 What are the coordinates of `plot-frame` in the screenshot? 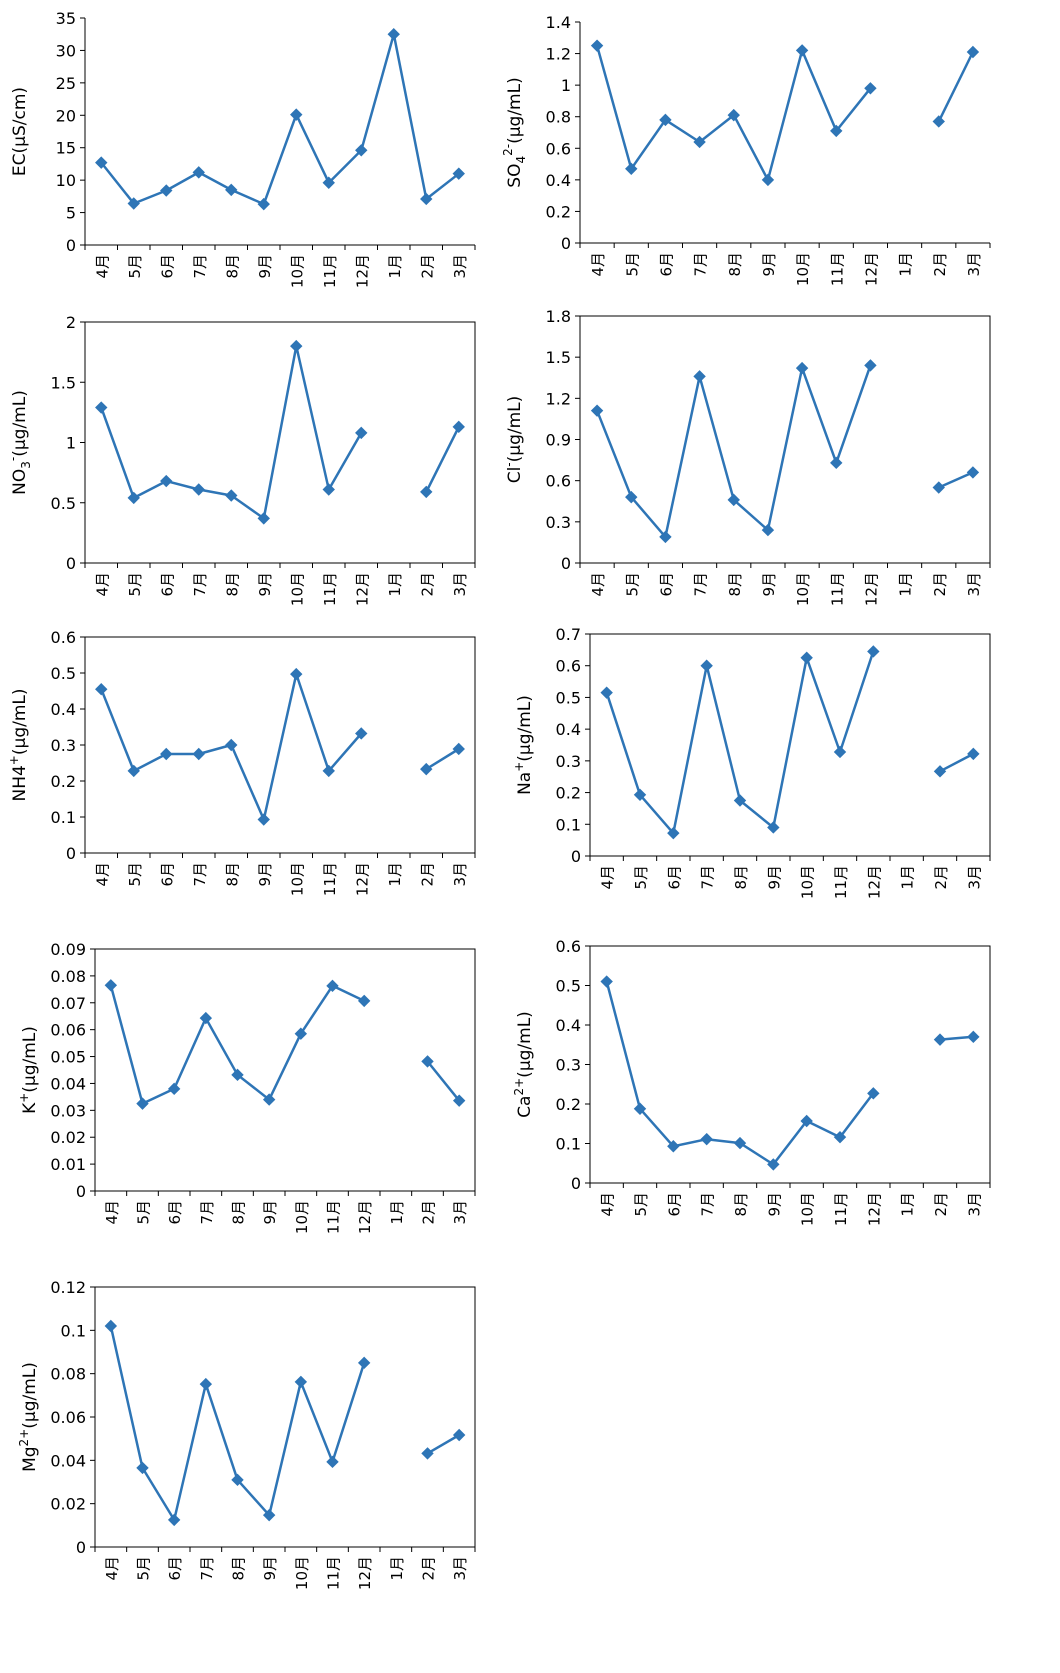 It's located at (790, 1064).